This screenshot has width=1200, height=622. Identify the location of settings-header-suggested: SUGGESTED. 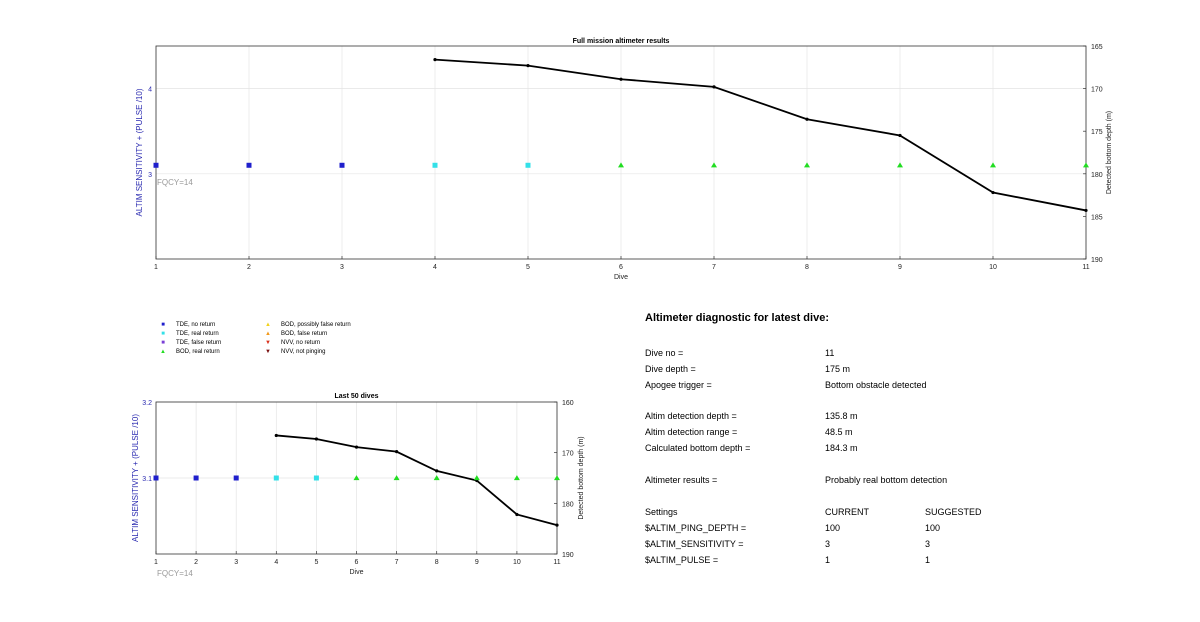
(953, 512).